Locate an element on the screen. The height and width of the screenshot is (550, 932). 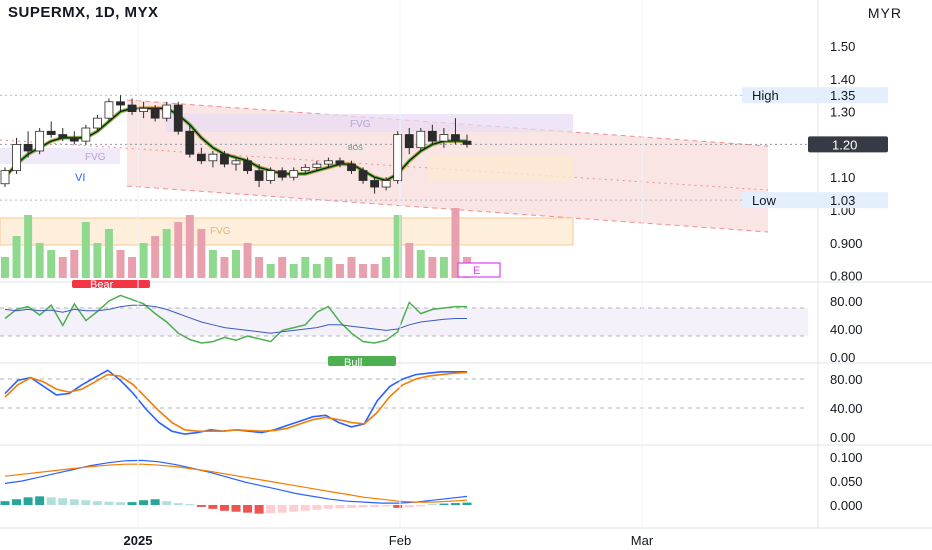
currency-label: MYR is located at coordinates (884, 13).